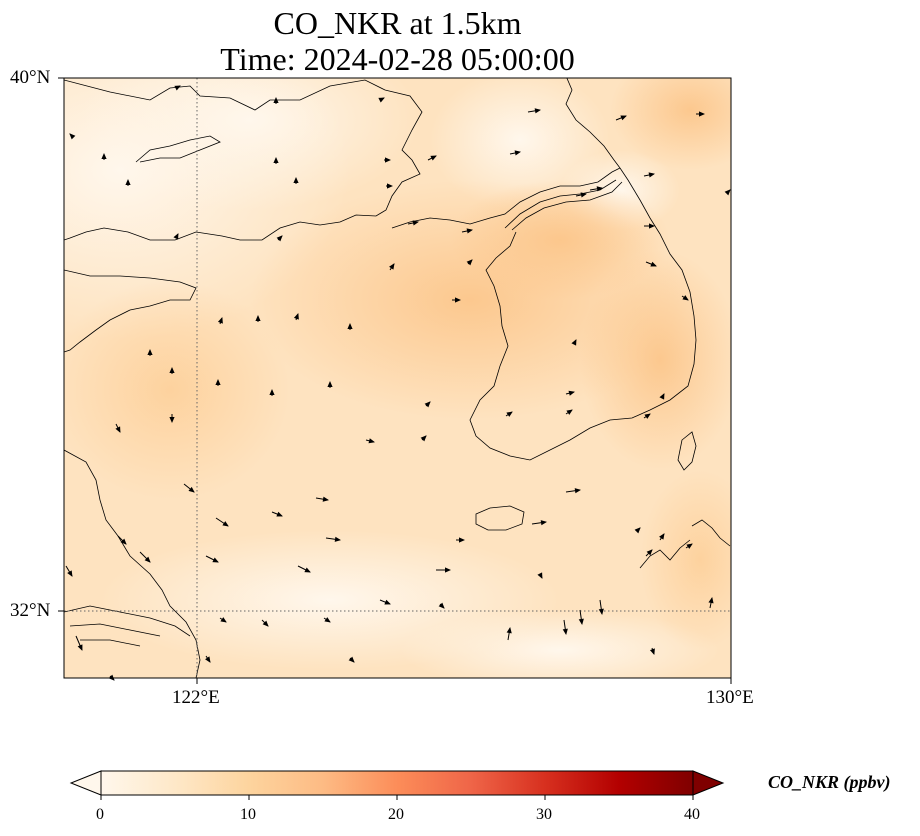 Image resolution: width=920 pixels, height=836 pixels. Describe the element at coordinates (397, 23) in the screenshot. I see `map-title-variable: CO_NKR at 1.5km` at that location.